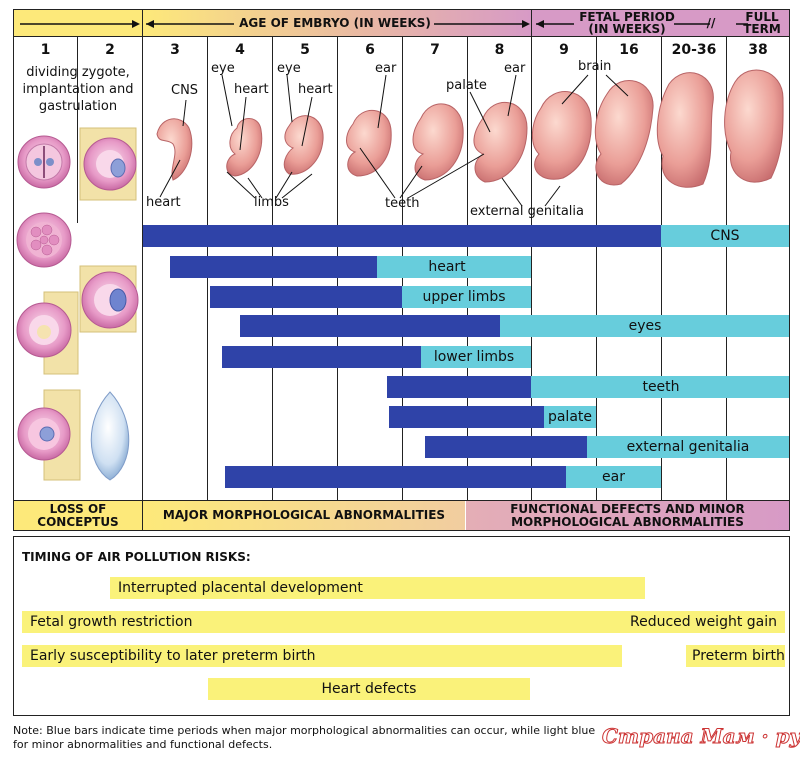 The image size is (800, 758). Describe the element at coordinates (111, 622) in the screenshot. I see `pollution-bar-label: Fetal growth restriction` at that location.